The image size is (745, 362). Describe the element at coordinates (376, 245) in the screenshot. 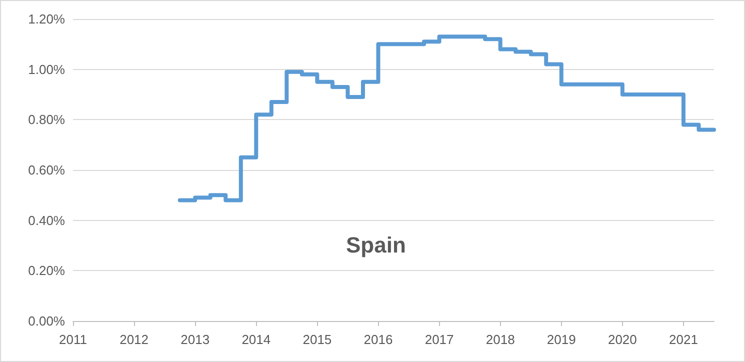

I see `text: Spain` at that location.